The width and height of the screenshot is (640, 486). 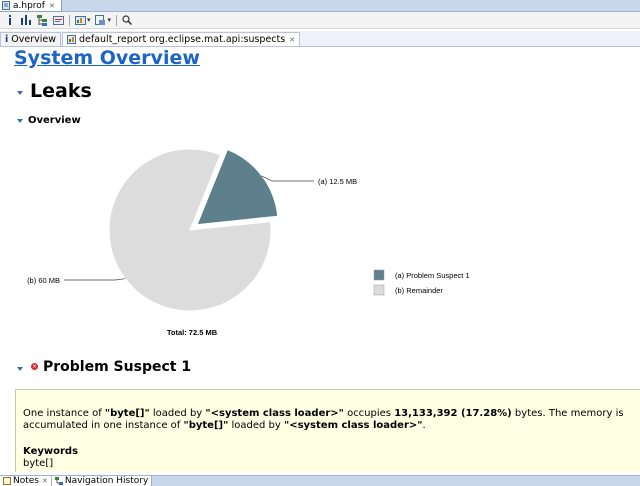 What do you see at coordinates (320, 480) in the screenshot?
I see `bottom-view-tabs: Notes ✕ Navigation History` at bounding box center [320, 480].